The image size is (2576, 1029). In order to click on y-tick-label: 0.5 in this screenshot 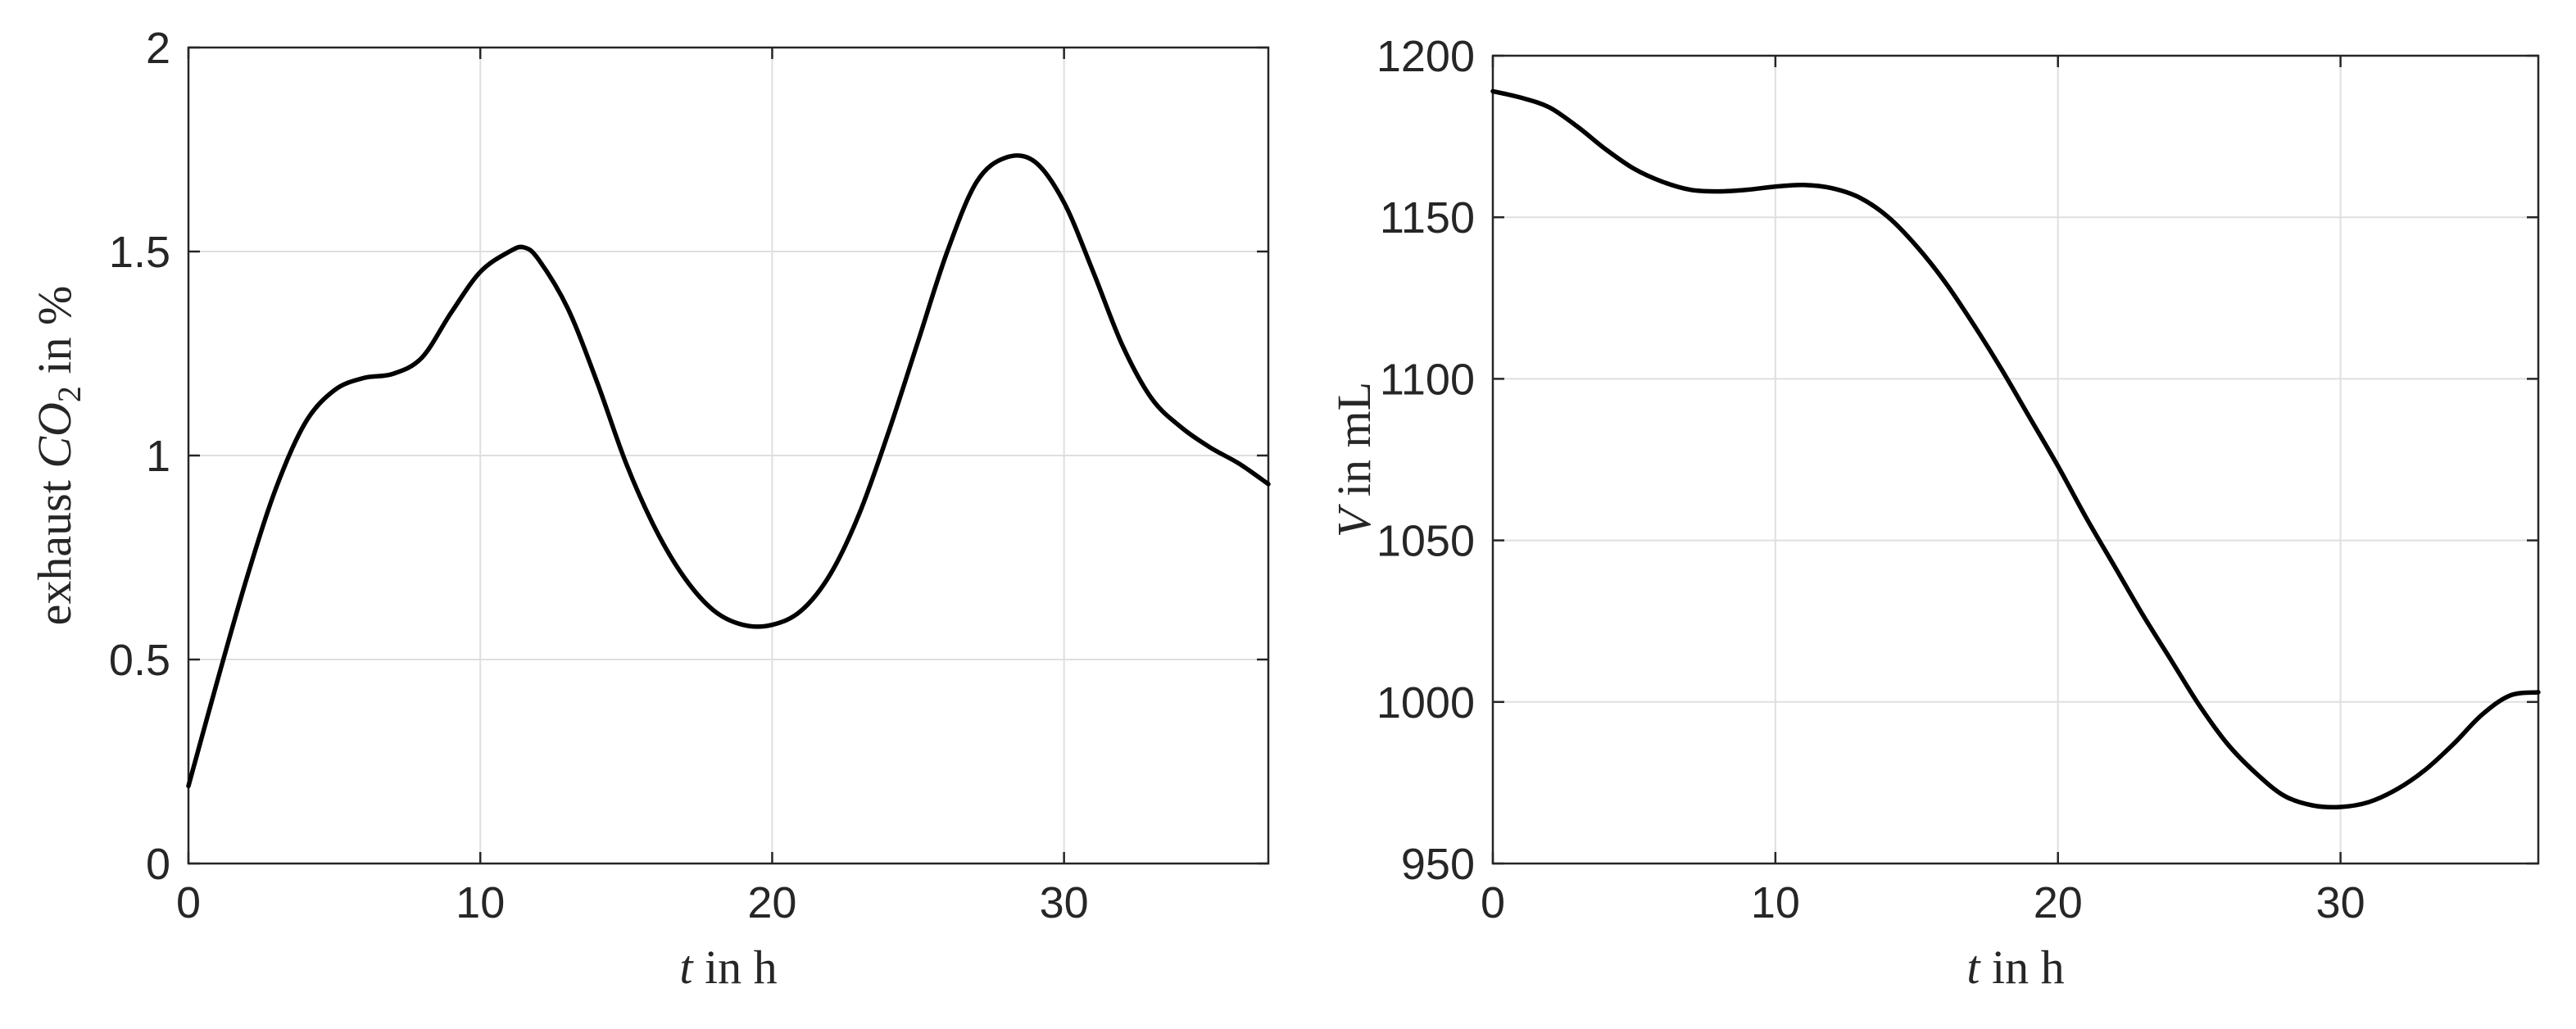, I will do `click(139, 660)`.